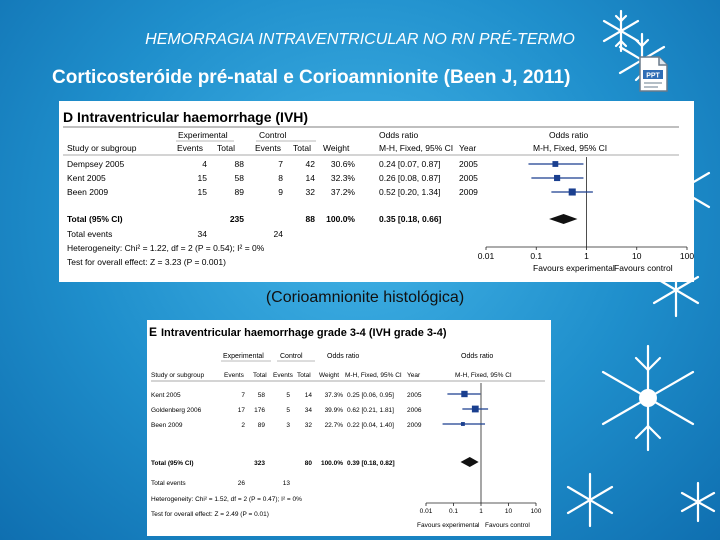  I want to click on table-cell: 39.9%, so click(334, 410).